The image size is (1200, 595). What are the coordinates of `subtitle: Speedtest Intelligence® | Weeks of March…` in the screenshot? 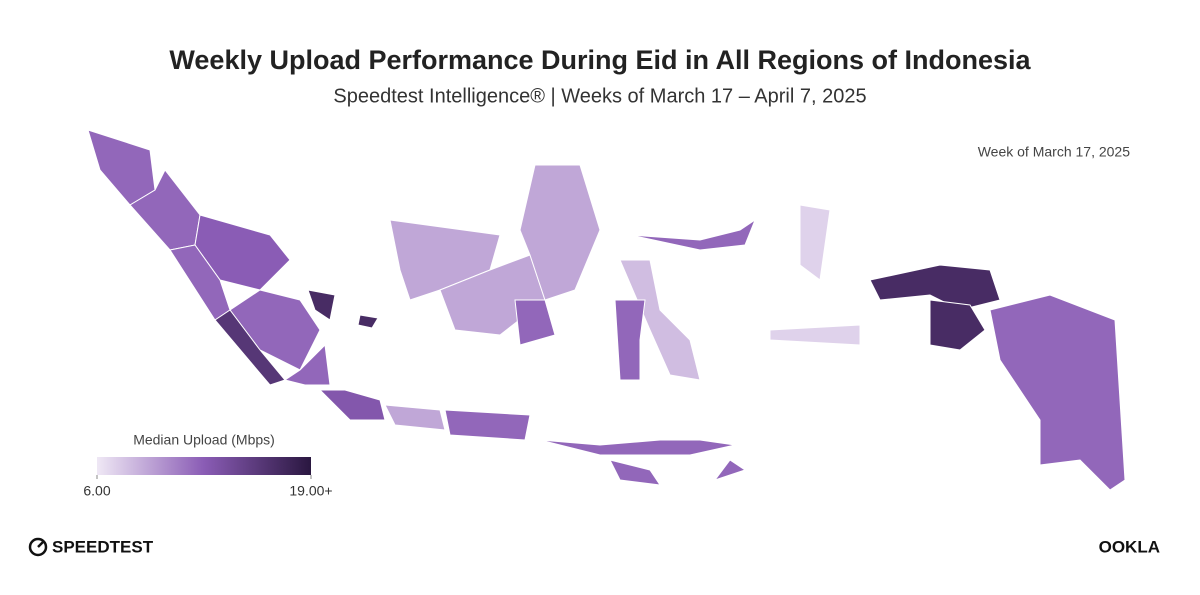 It's located at (599, 96).